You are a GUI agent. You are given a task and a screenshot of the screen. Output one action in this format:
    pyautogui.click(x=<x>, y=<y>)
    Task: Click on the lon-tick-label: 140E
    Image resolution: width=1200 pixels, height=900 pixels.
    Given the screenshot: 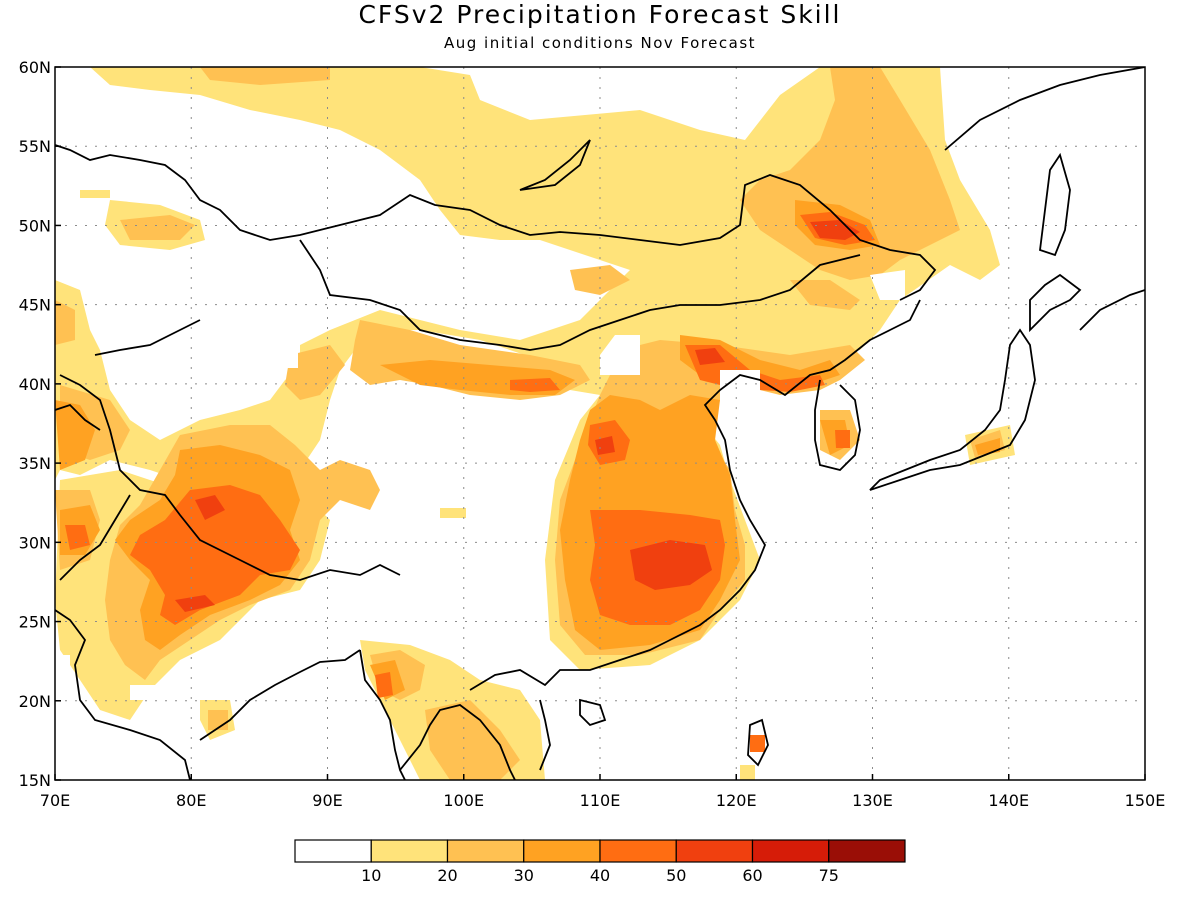 What is the action you would take?
    pyautogui.click(x=1008, y=800)
    